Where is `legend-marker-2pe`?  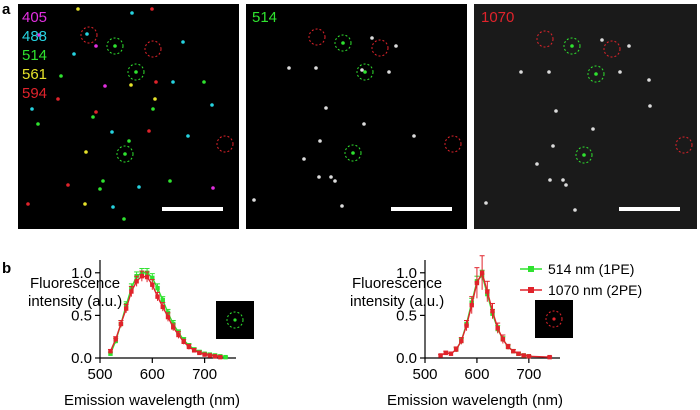 legend-marker-2pe is located at coordinates (531, 290).